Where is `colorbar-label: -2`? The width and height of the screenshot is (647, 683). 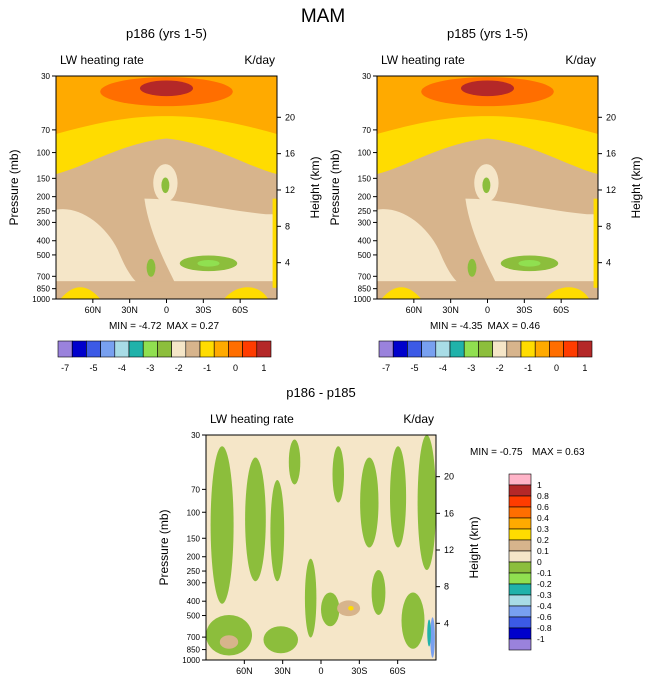
colorbar-label: -2 is located at coordinates (179, 368).